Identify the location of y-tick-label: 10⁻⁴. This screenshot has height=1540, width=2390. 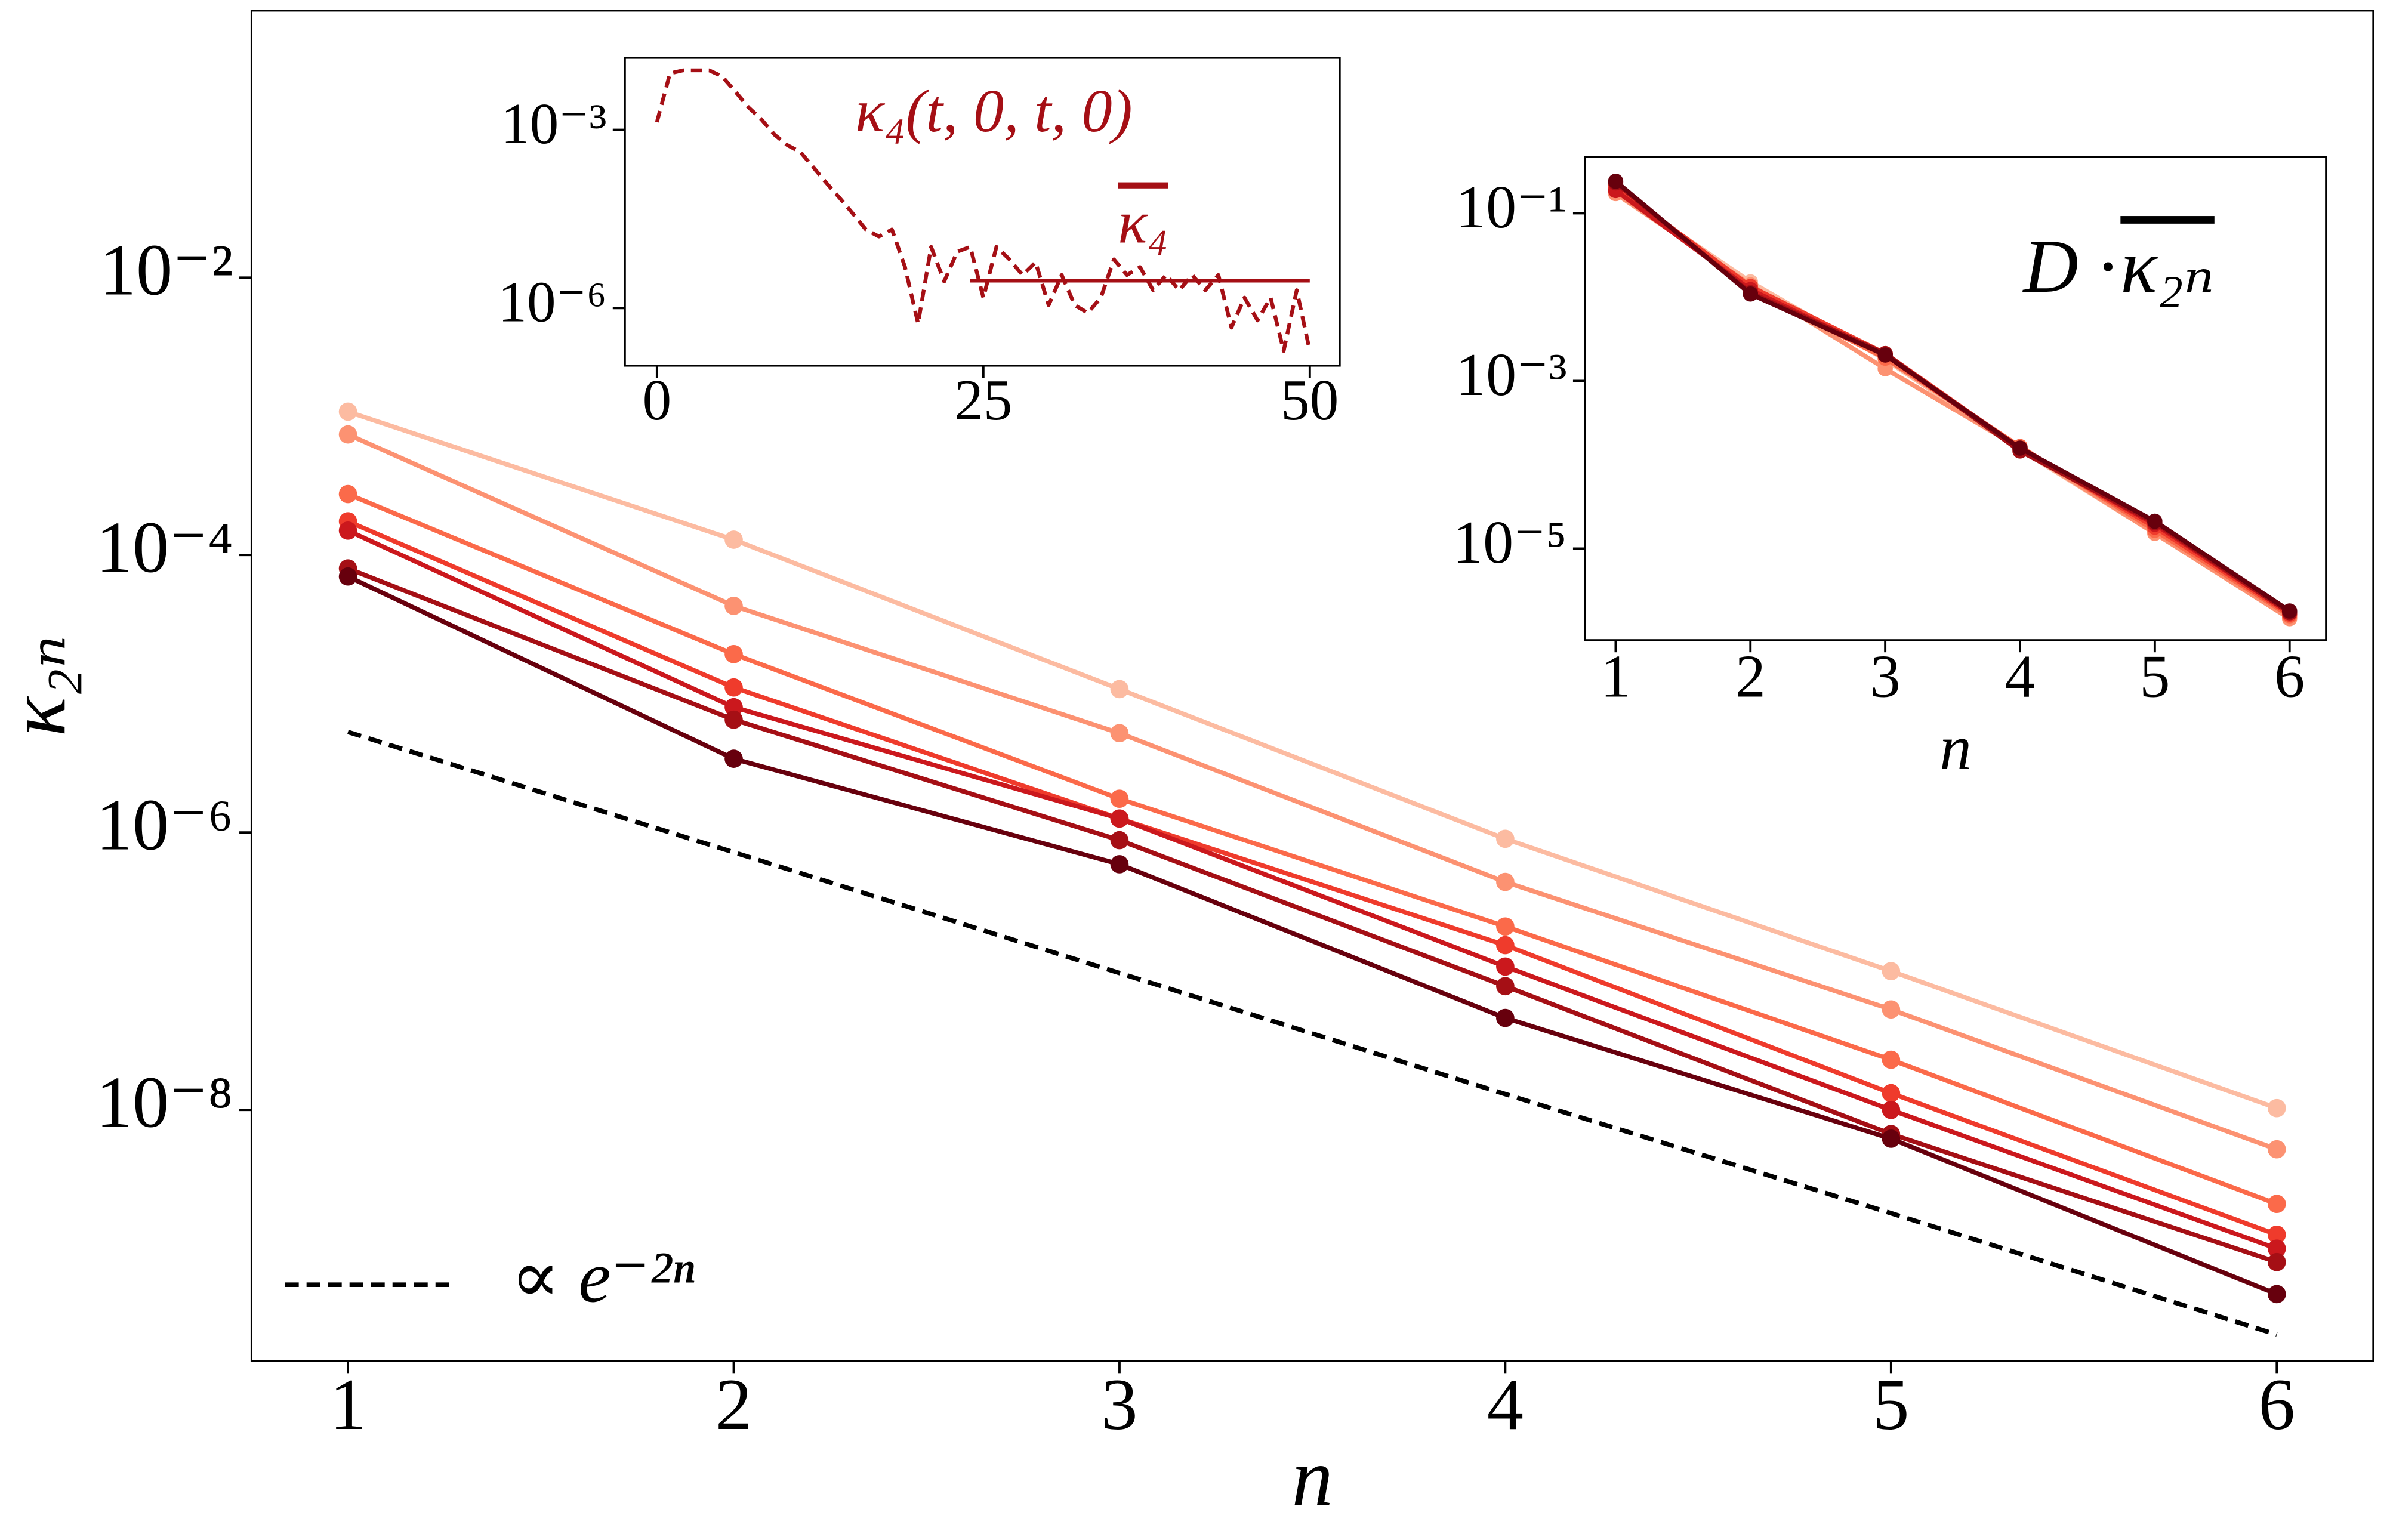
(164, 547).